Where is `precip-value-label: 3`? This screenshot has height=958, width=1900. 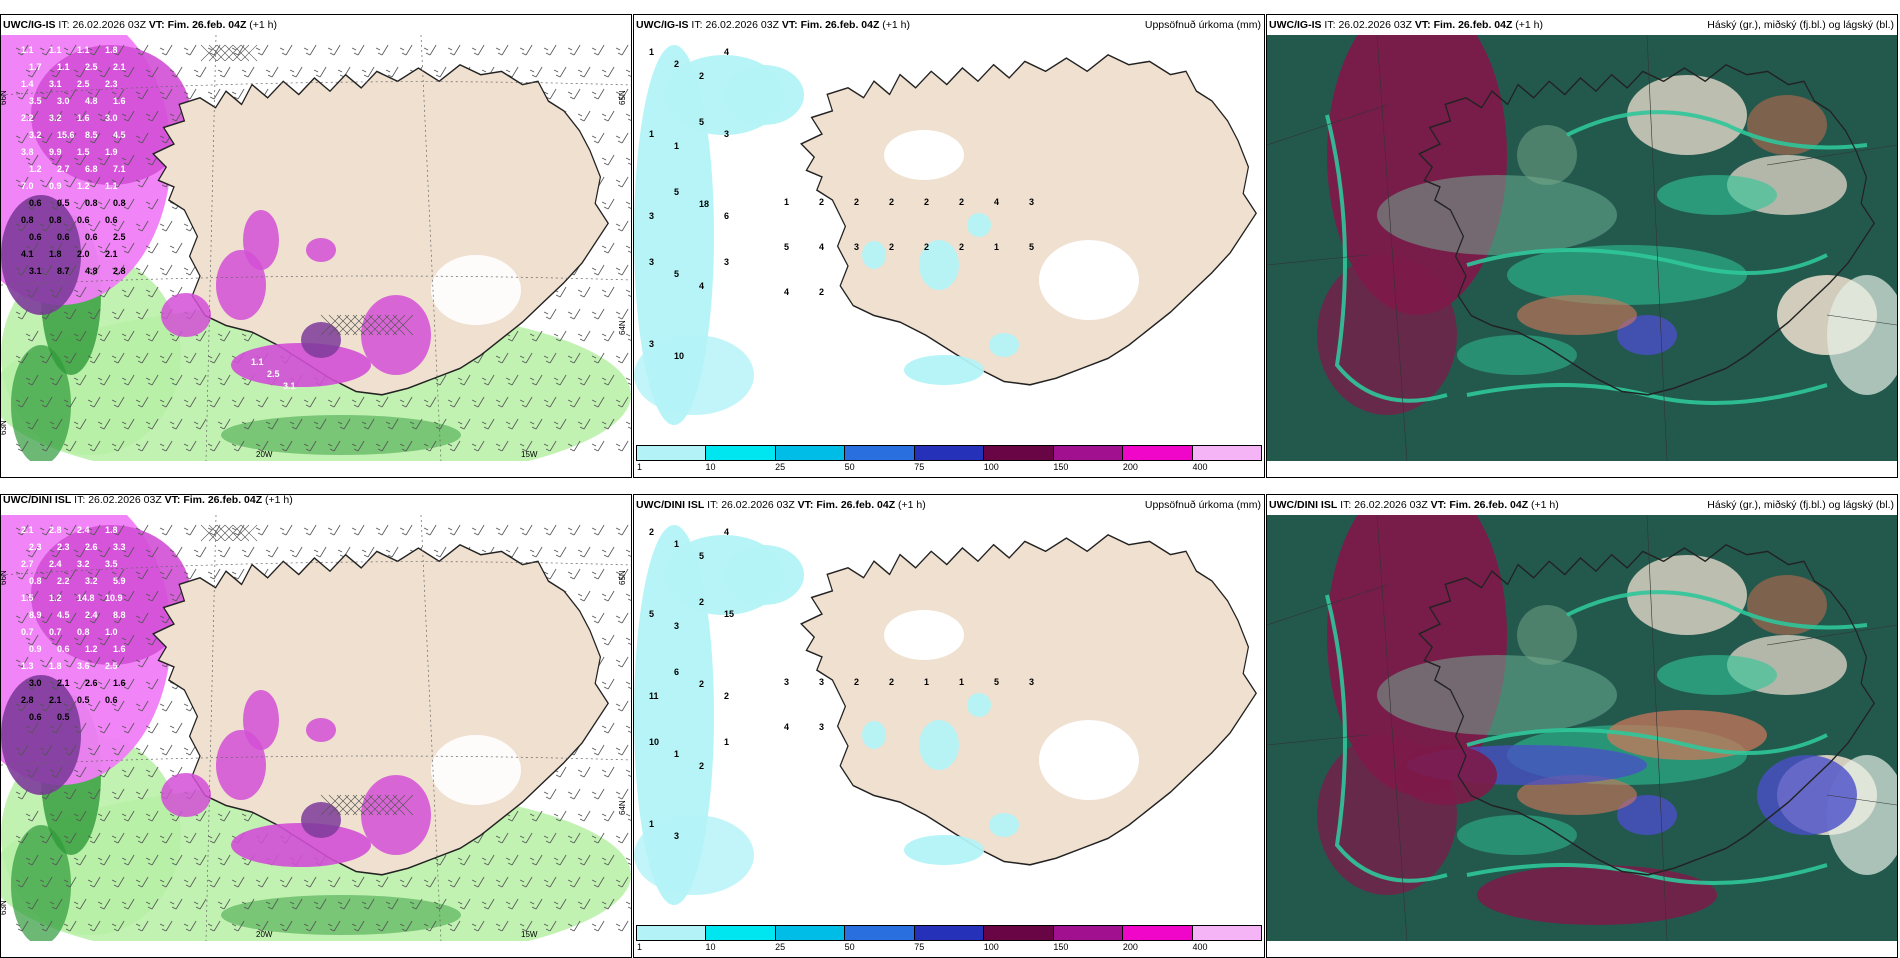
precip-value-label: 3 is located at coordinates (651, 262).